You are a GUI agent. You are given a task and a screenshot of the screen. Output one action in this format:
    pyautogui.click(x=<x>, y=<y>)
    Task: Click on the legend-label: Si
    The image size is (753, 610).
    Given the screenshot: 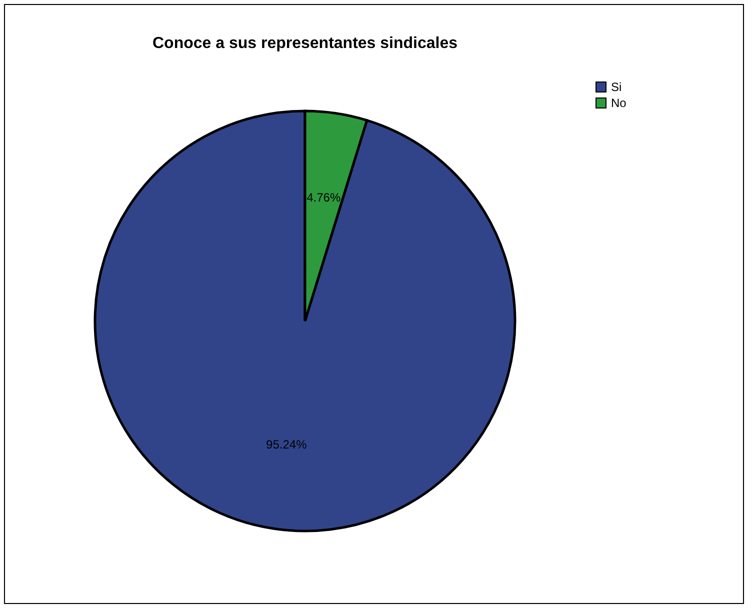 What is the action you would take?
    pyautogui.click(x=616, y=87)
    